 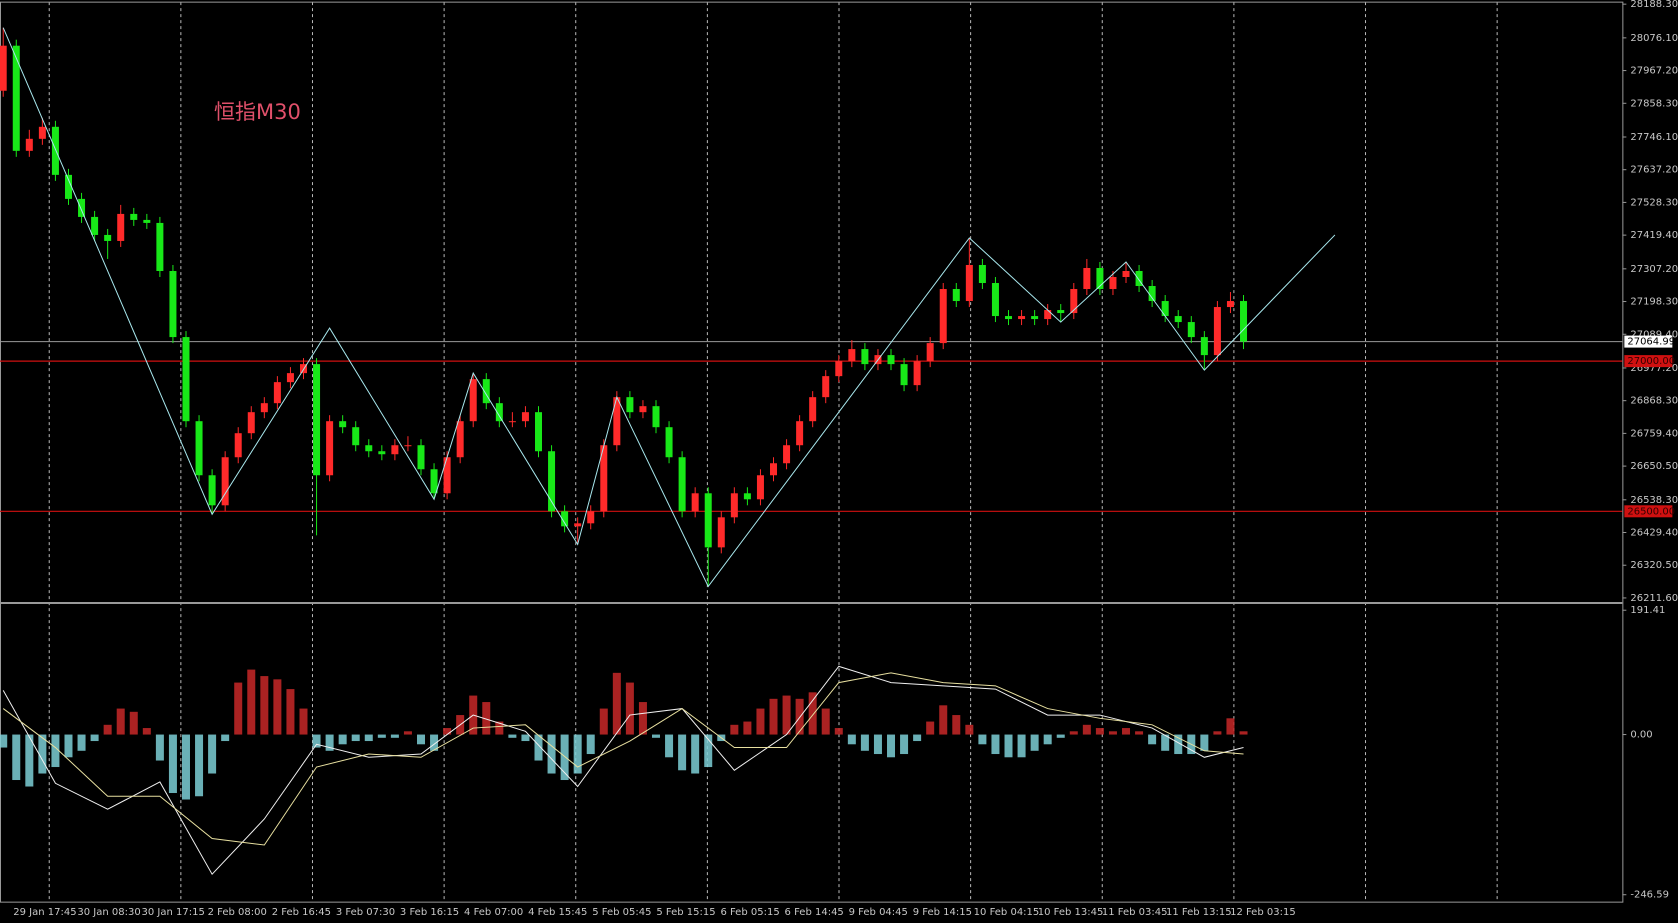 I want to click on macd-line, so click(x=623, y=759).